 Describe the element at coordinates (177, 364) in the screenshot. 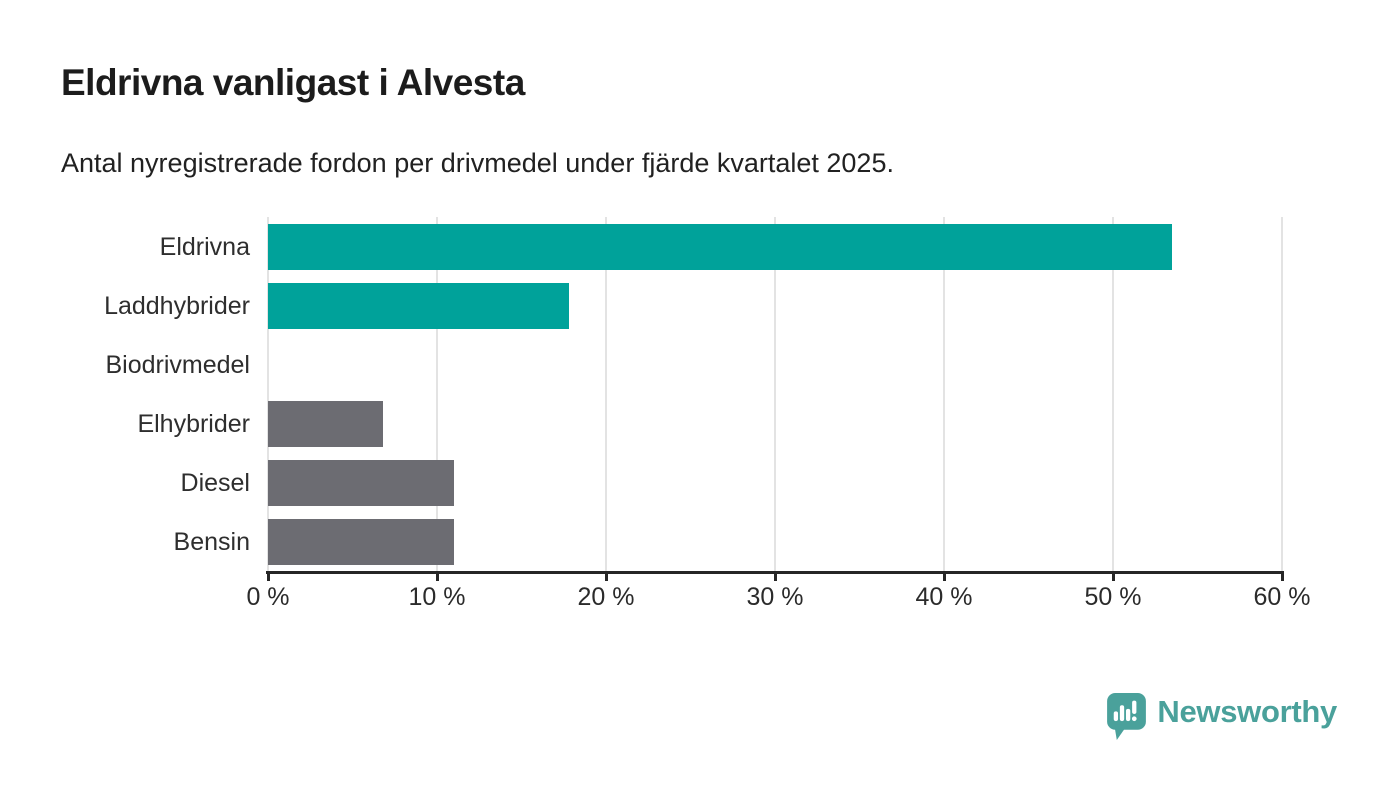

I see `category-label: Biodrivmedel` at that location.